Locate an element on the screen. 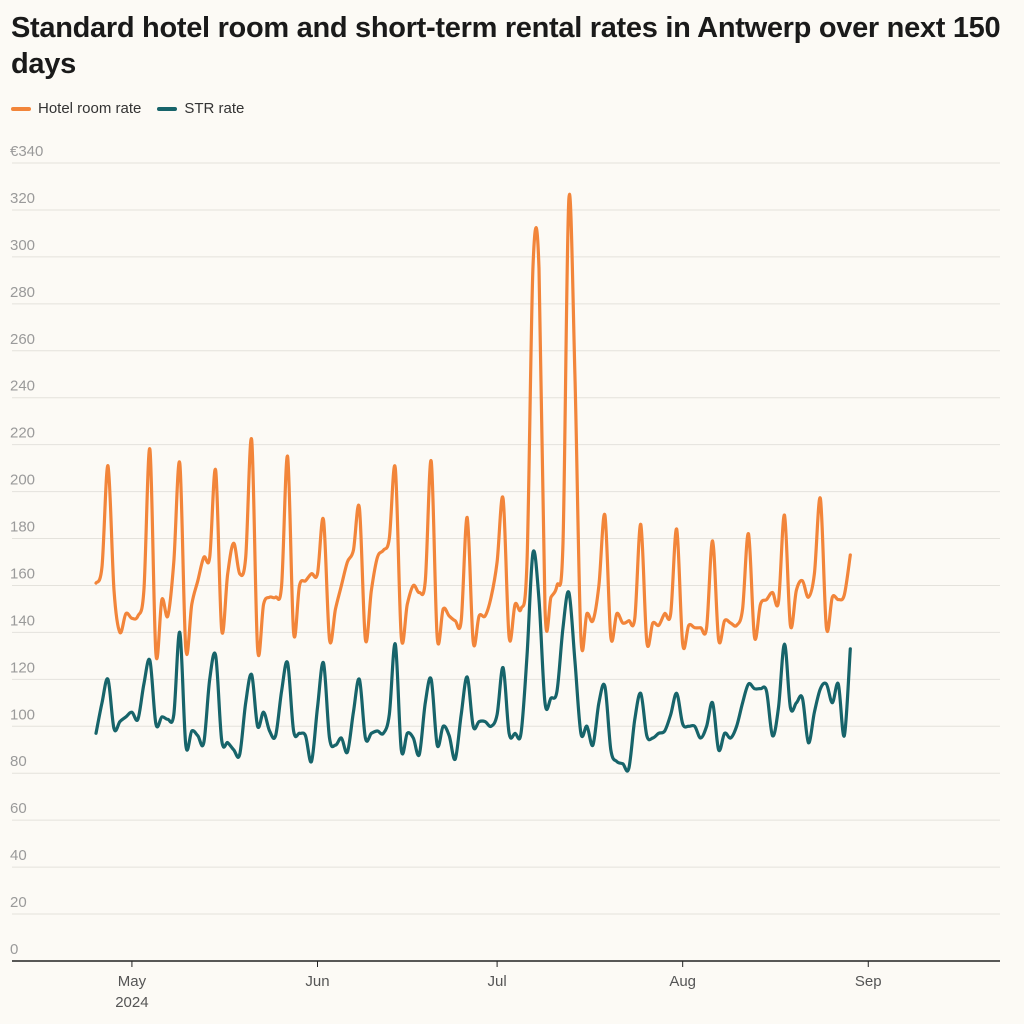 Image resolution: width=1024 pixels, height=1024 pixels. y-tick-label: 220 is located at coordinates (22, 433).